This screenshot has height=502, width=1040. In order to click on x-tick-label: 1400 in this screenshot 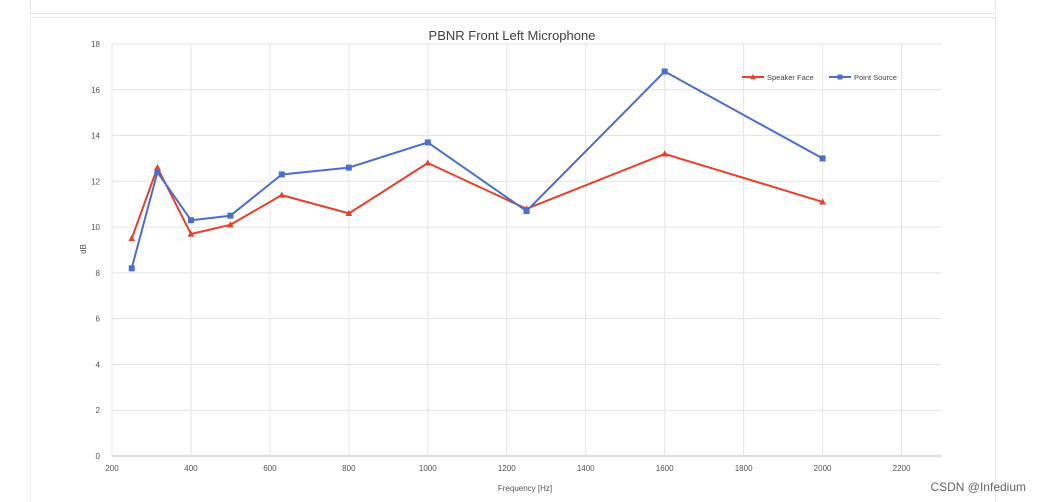, I will do `click(586, 468)`.